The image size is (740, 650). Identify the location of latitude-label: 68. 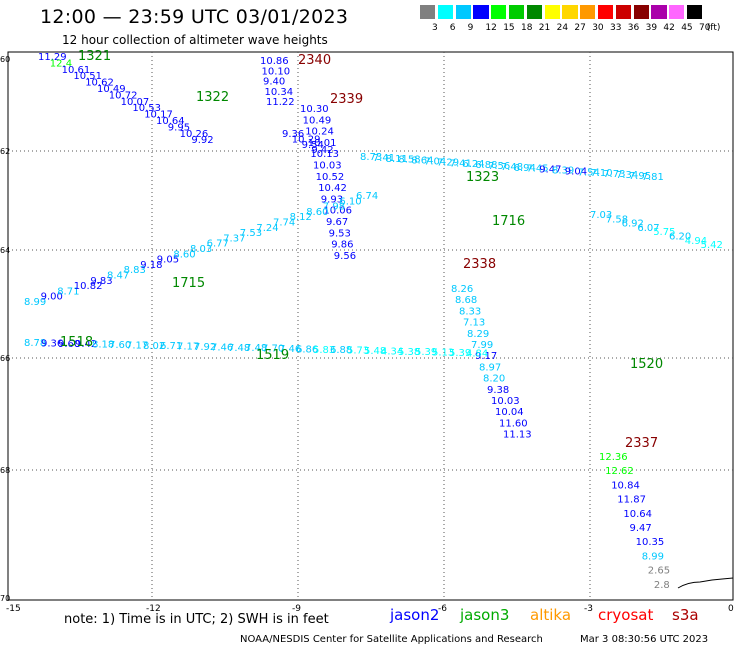
(5, 470).